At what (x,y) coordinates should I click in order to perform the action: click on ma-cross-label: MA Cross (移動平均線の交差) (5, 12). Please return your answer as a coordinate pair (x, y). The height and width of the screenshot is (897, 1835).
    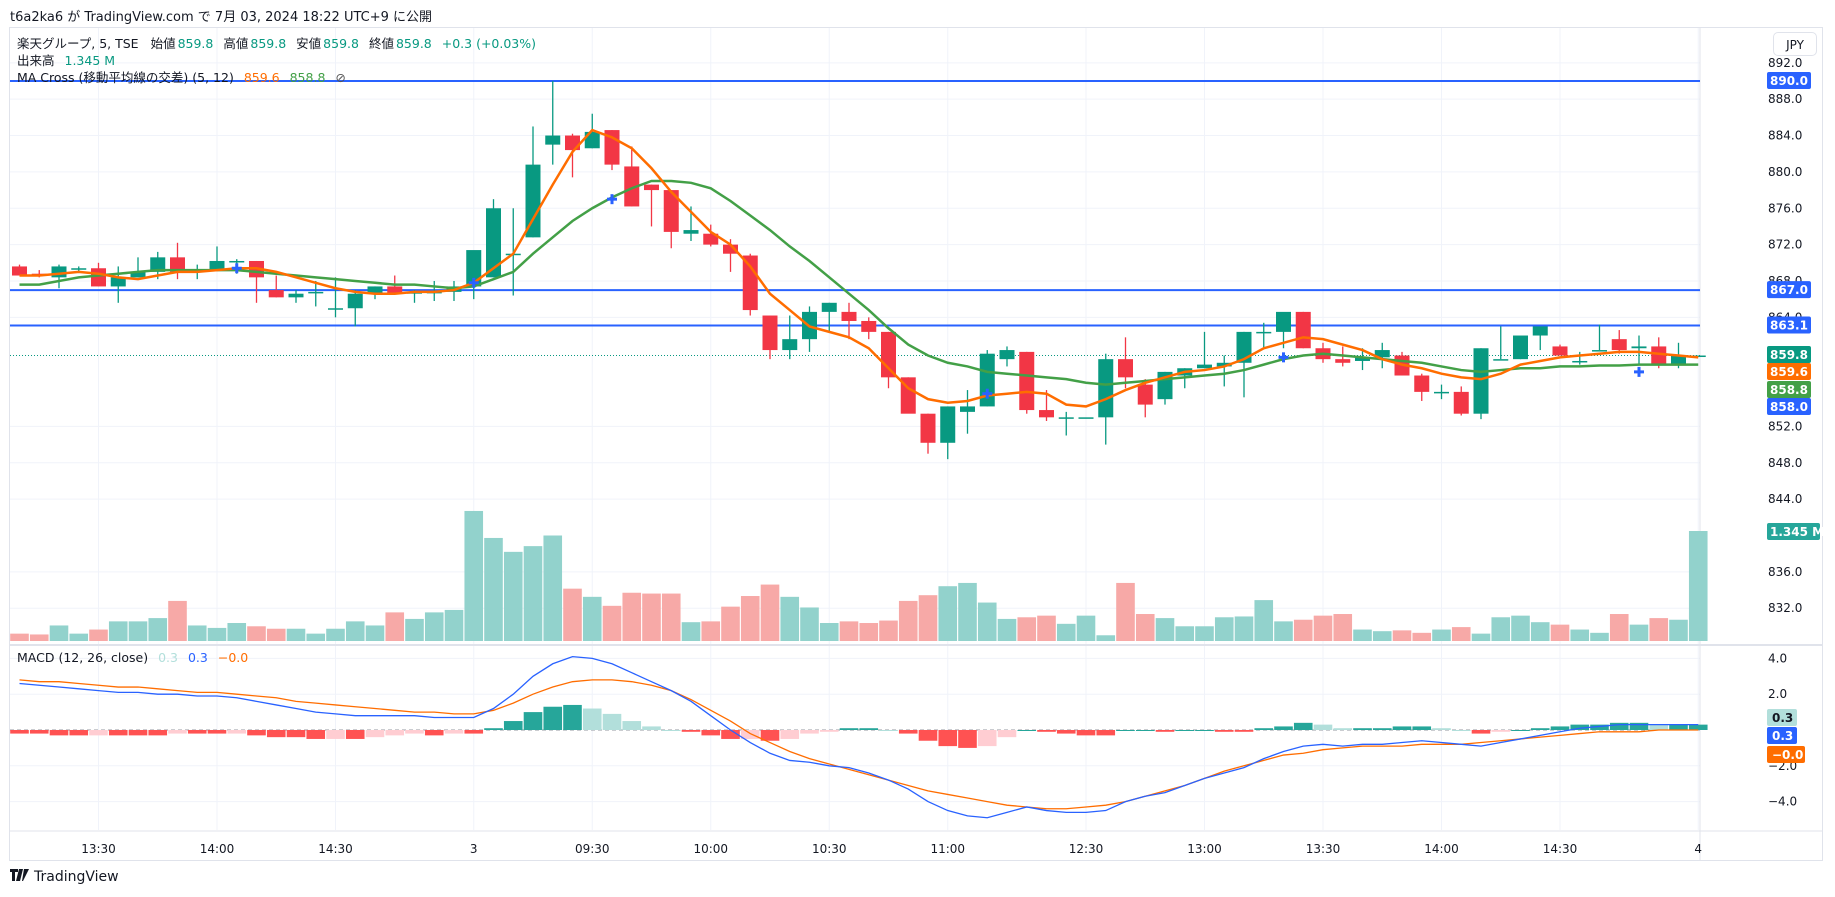
    Looking at the image, I should click on (125, 77).